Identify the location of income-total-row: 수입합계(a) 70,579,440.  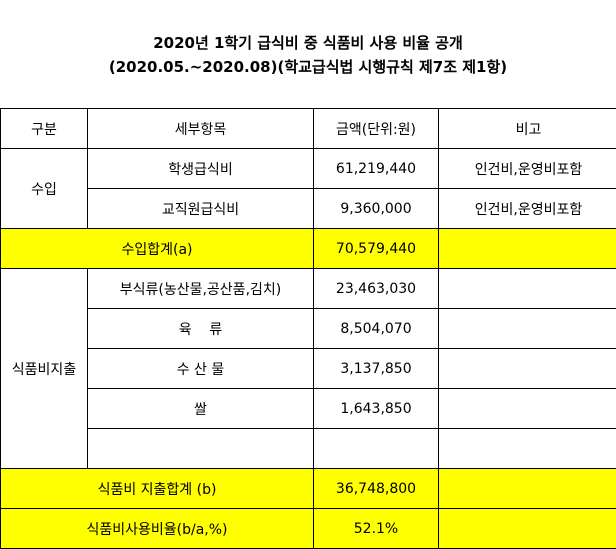
(308, 248).